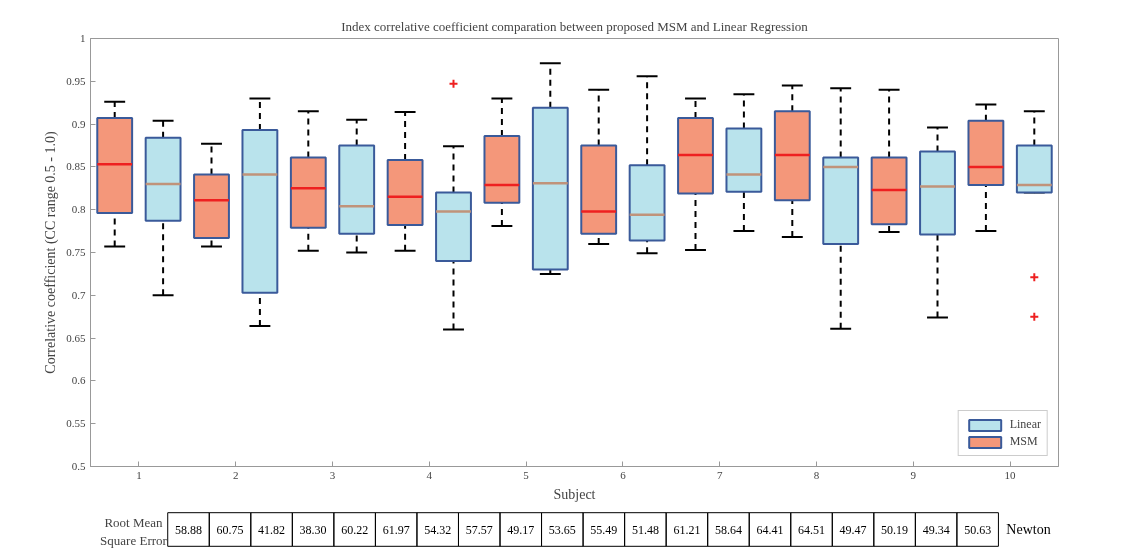  I want to click on x-tick-label: 4, so click(429, 474).